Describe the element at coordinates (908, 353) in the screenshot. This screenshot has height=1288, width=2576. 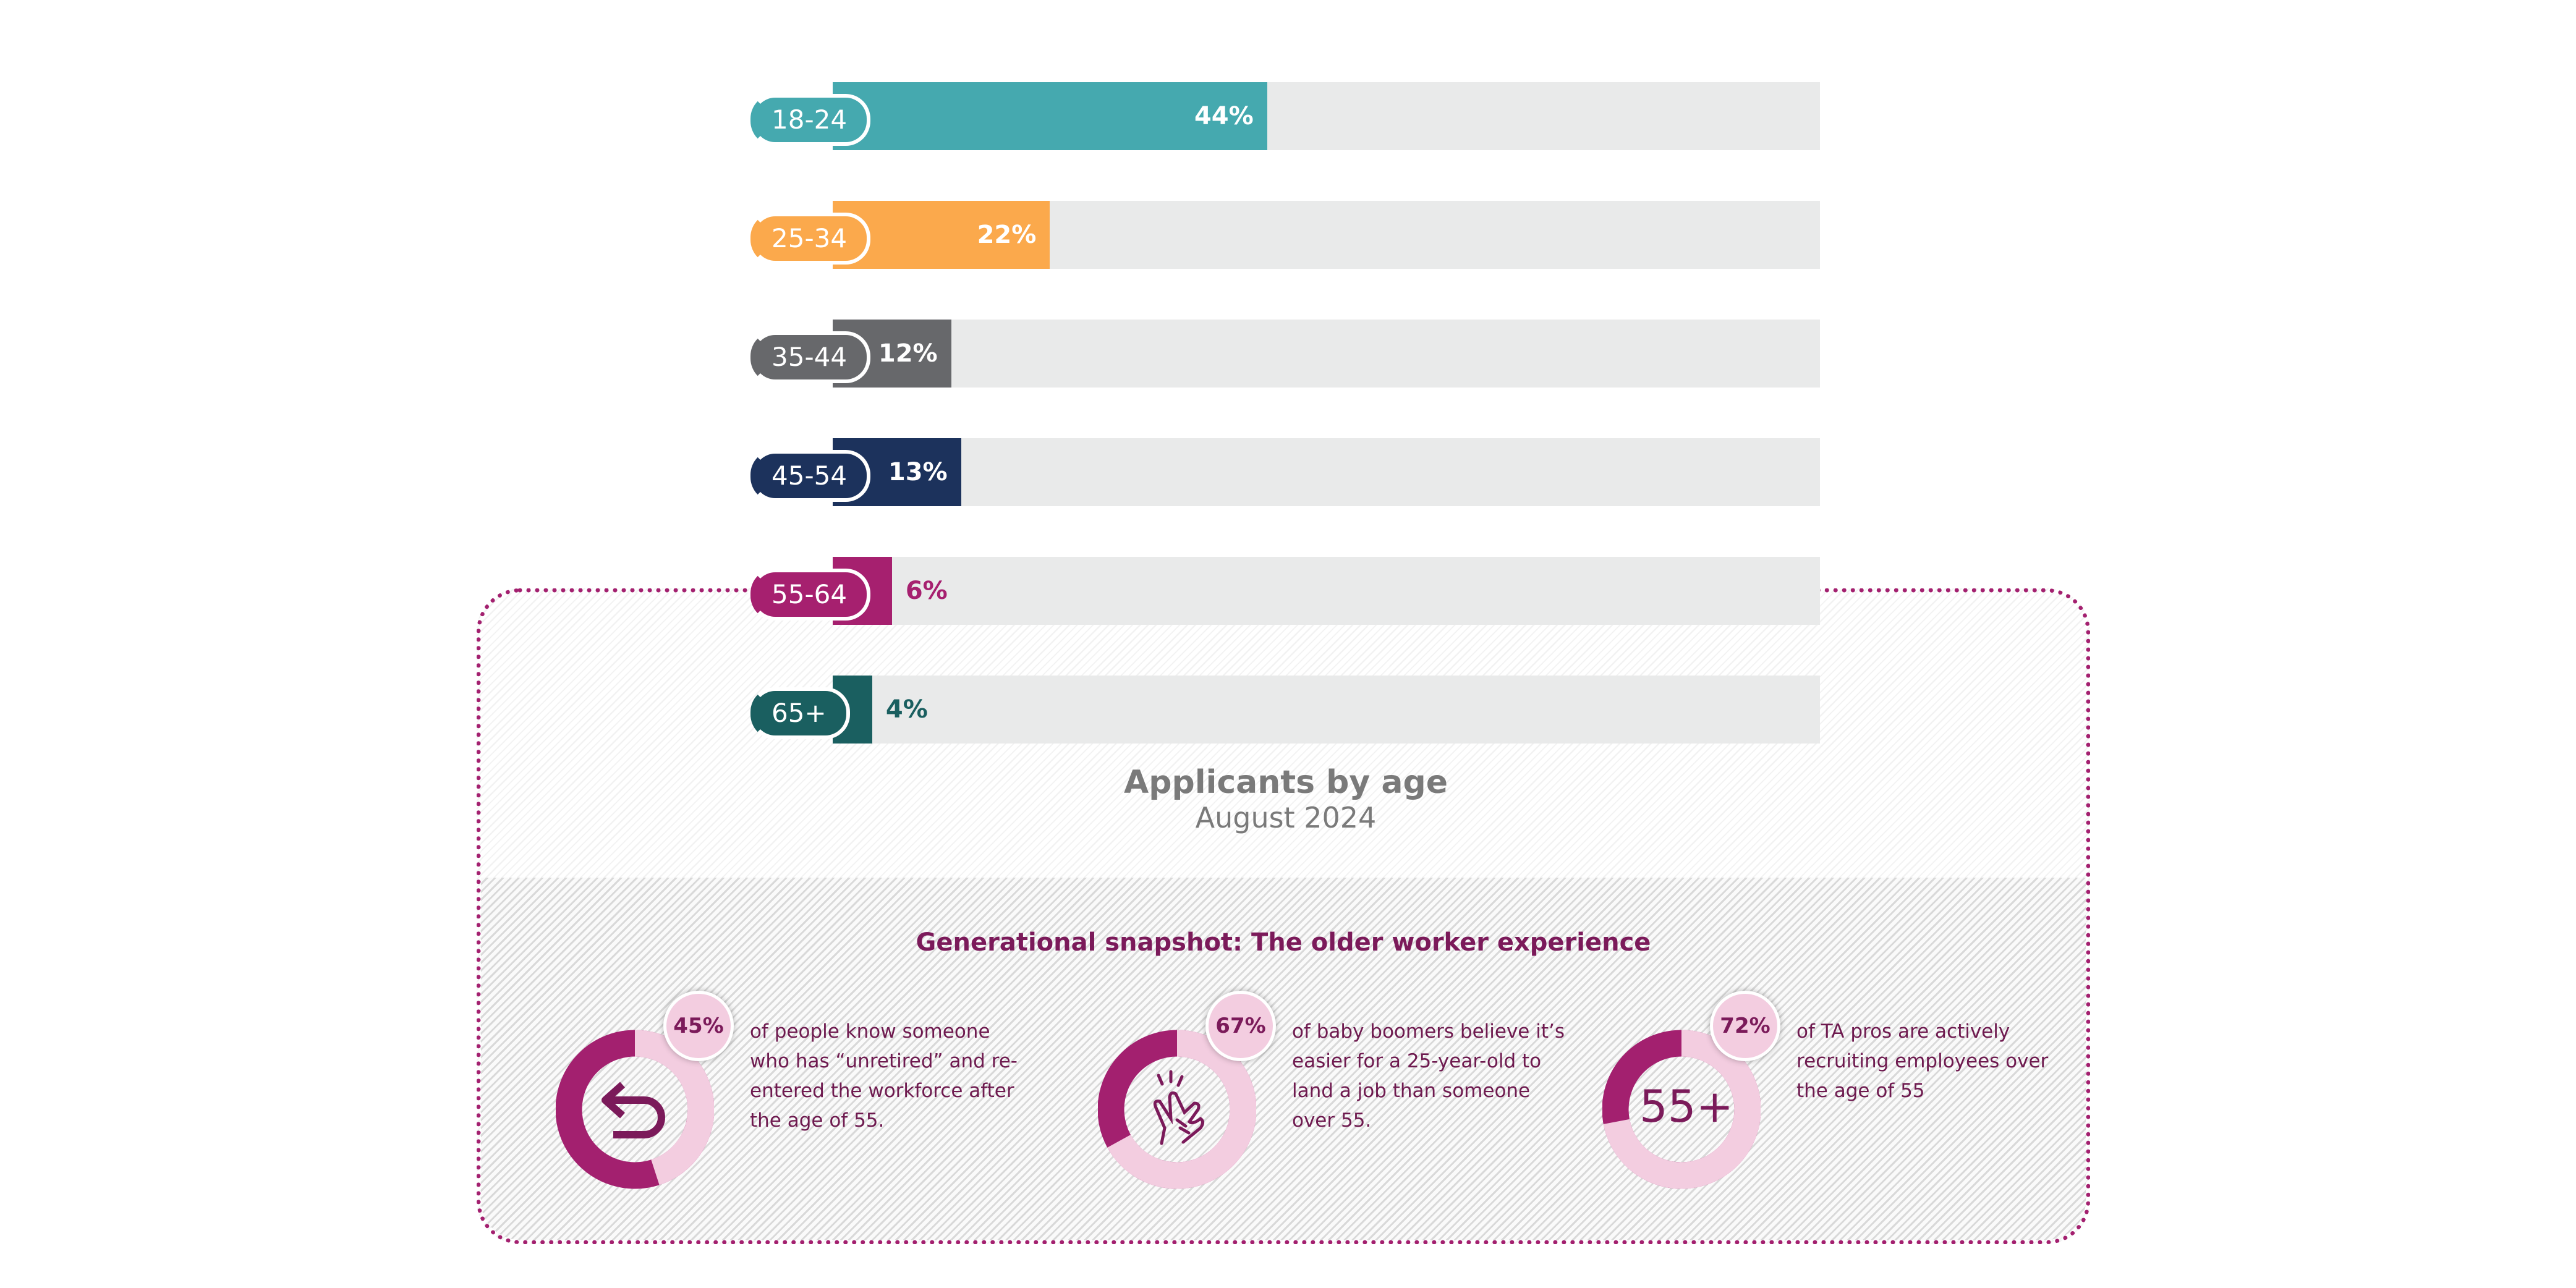
I see `bar-value-label: 12%` at that location.